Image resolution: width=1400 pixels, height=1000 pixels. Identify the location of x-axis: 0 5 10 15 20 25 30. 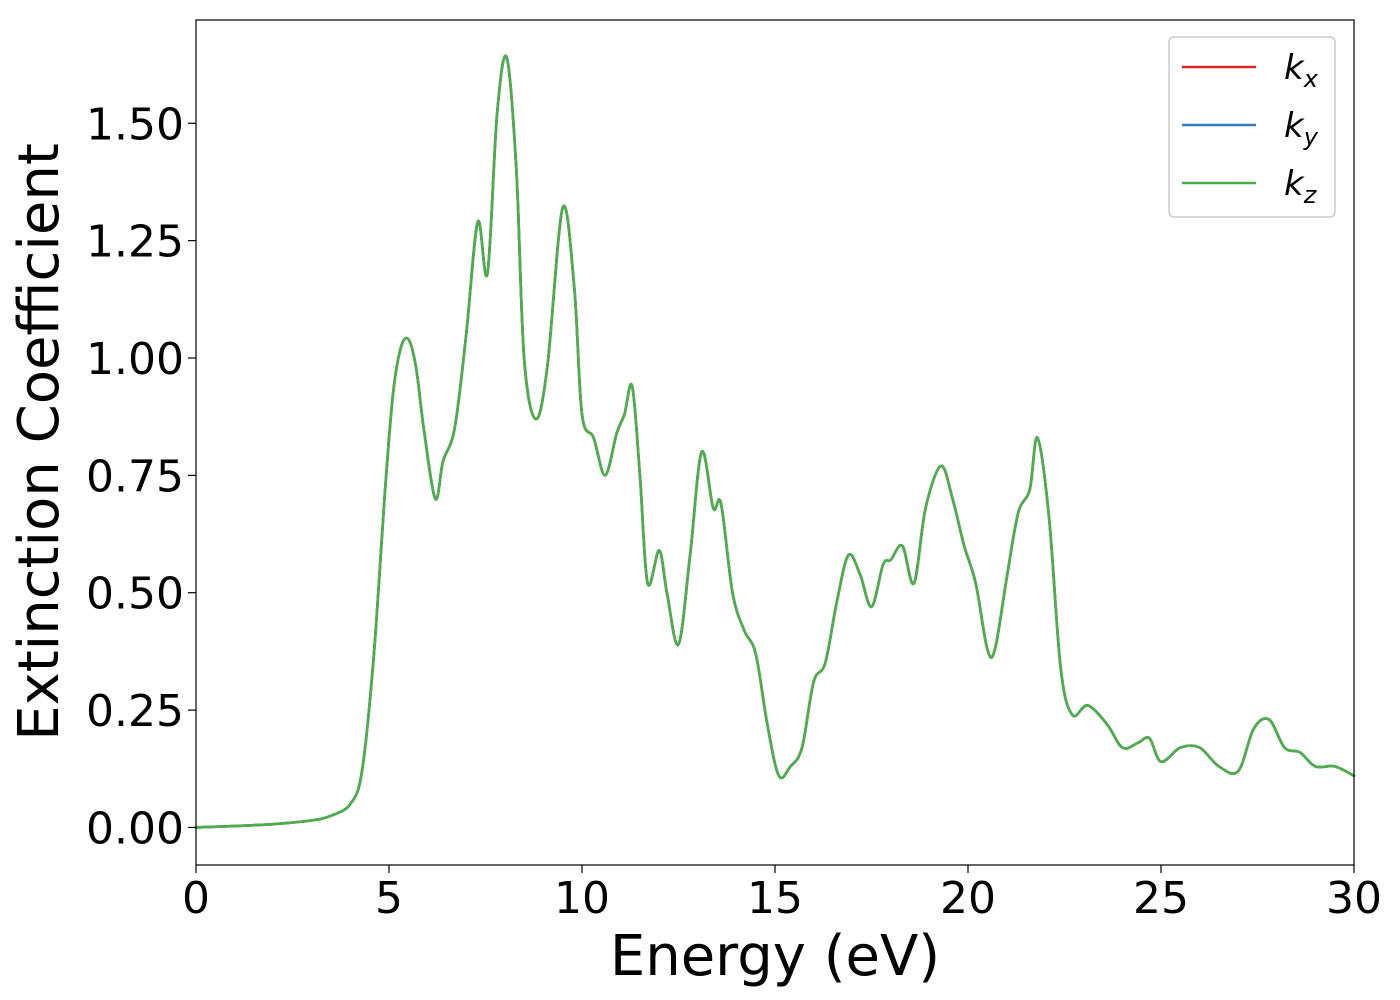
(782, 894).